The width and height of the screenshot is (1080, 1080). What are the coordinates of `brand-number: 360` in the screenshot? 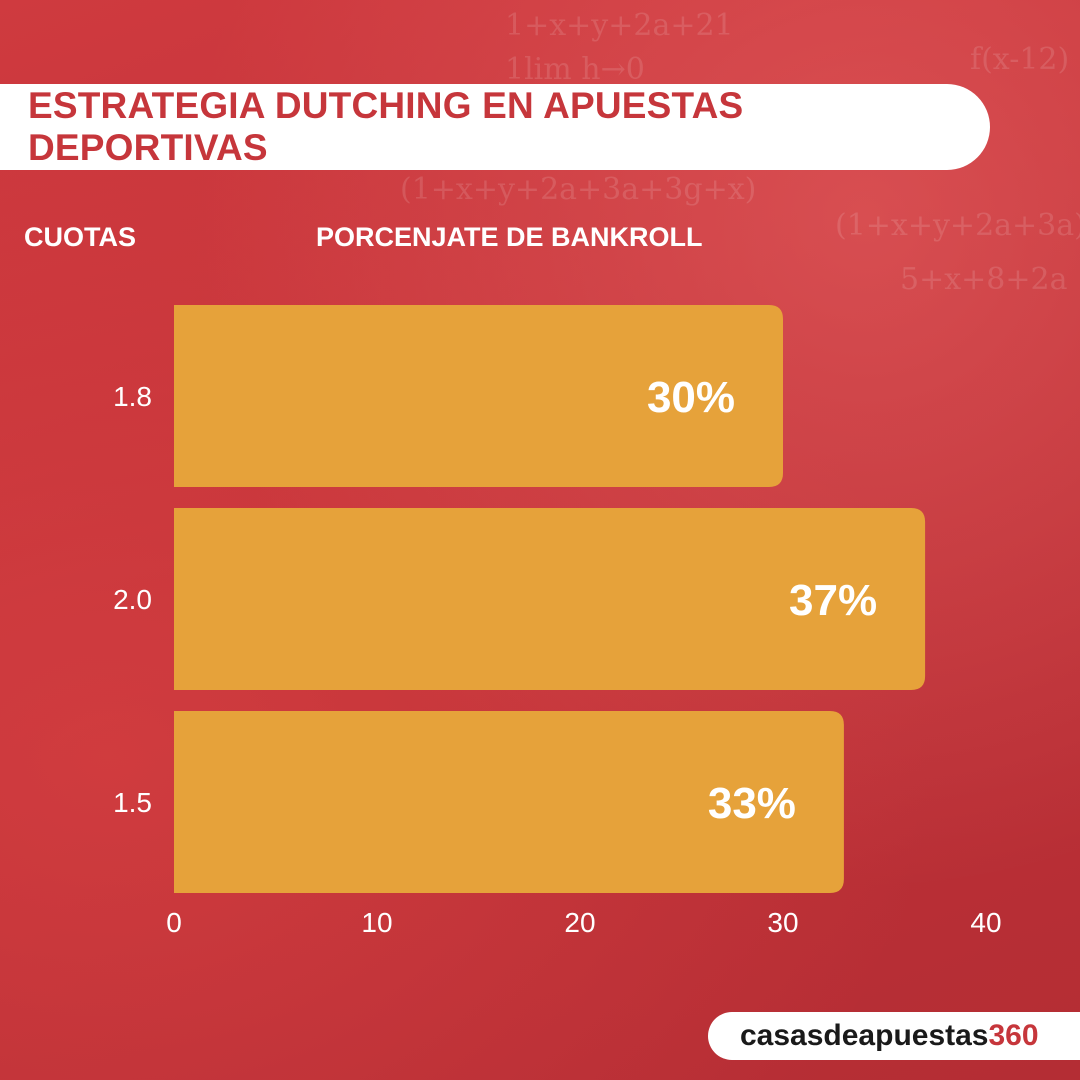 It's located at (1013, 1035).